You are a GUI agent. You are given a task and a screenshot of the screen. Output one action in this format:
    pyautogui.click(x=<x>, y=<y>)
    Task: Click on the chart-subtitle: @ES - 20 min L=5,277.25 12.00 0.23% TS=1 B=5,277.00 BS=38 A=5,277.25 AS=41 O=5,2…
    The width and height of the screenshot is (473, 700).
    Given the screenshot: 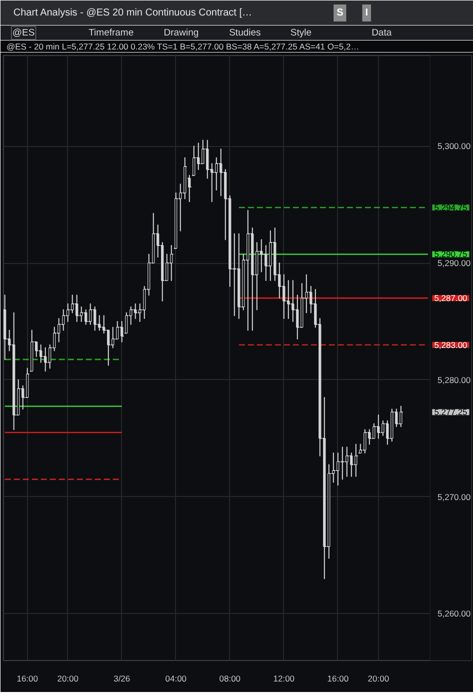 What is the action you would take?
    pyautogui.click(x=183, y=47)
    